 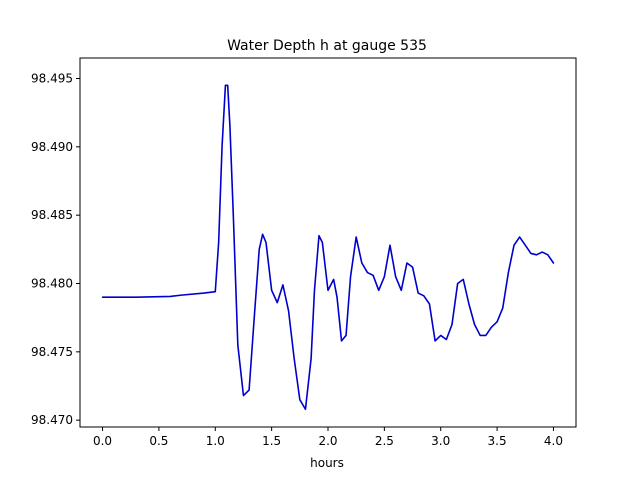 What do you see at coordinates (271, 441) in the screenshot?
I see `x-tick-label: 1.5` at bounding box center [271, 441].